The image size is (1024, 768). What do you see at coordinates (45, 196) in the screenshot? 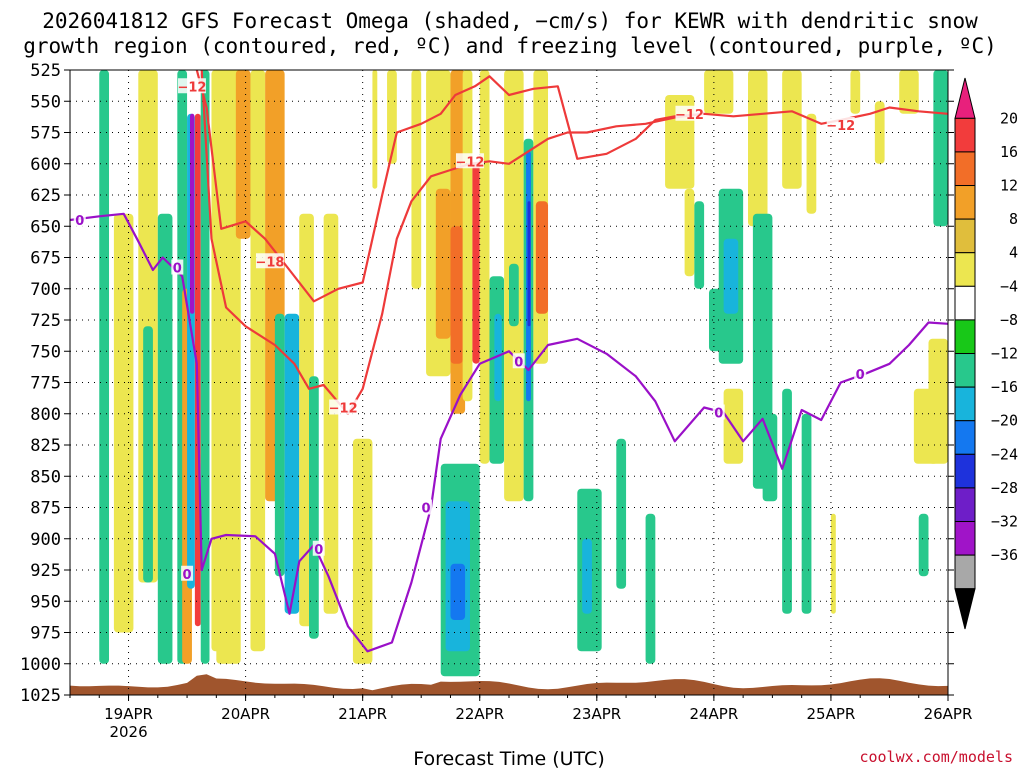
I see `y-tick-label: 625` at bounding box center [45, 196].